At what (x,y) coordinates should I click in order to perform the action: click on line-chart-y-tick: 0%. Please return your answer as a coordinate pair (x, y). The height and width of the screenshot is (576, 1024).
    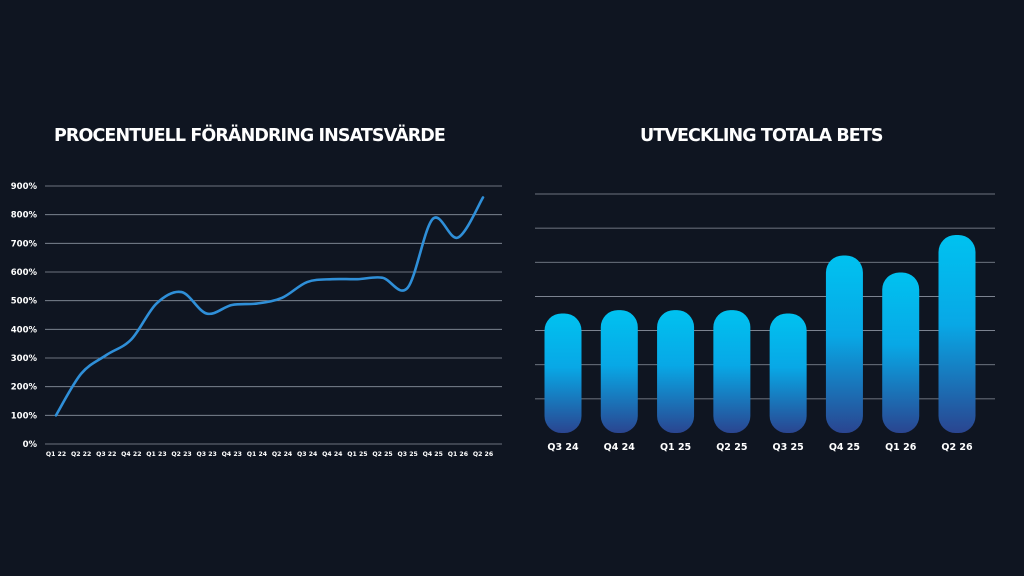
    Looking at the image, I should click on (30, 445).